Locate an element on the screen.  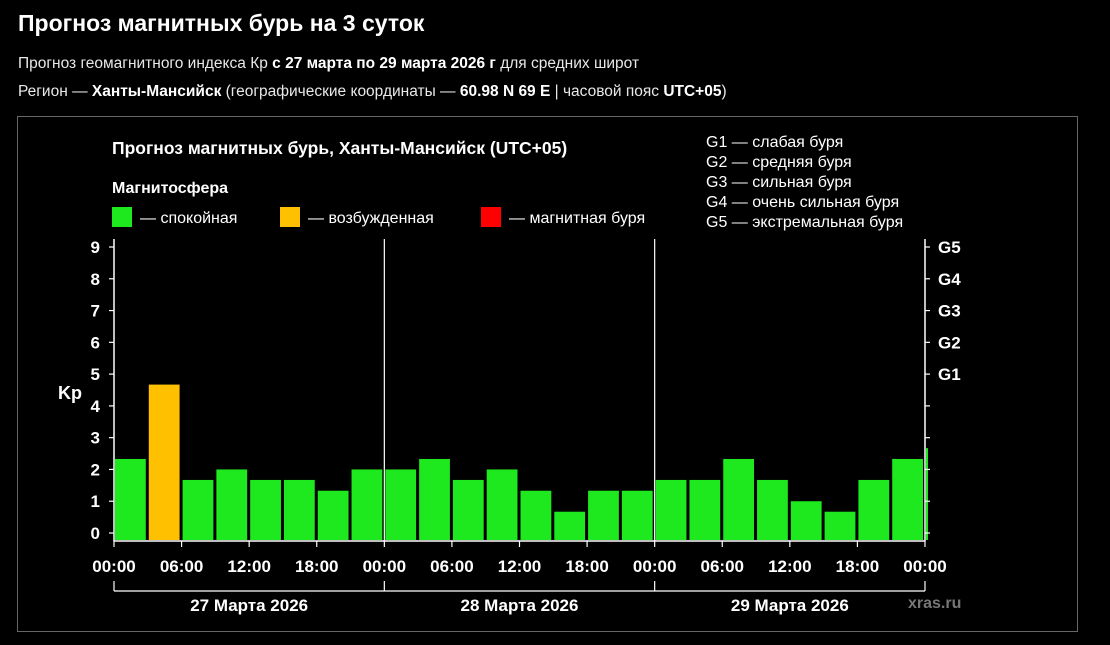
region-name: Ханты-Мансийск is located at coordinates (156, 91).